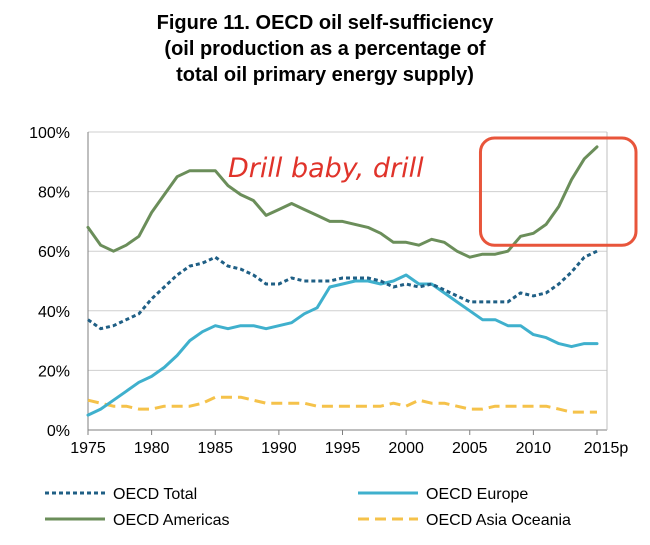 This screenshot has width=650, height=545. Describe the element at coordinates (406, 448) in the screenshot. I see `x-tick-label: 2000` at that location.